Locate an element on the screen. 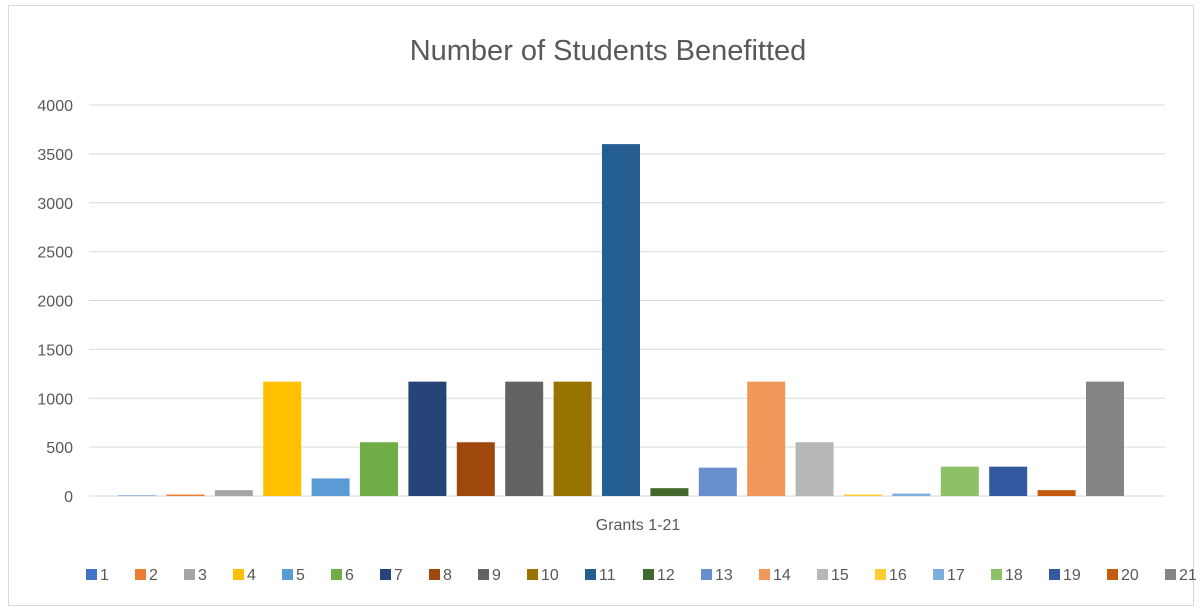 The height and width of the screenshot is (616, 1201). y-tick-label: 2500 is located at coordinates (55, 253).